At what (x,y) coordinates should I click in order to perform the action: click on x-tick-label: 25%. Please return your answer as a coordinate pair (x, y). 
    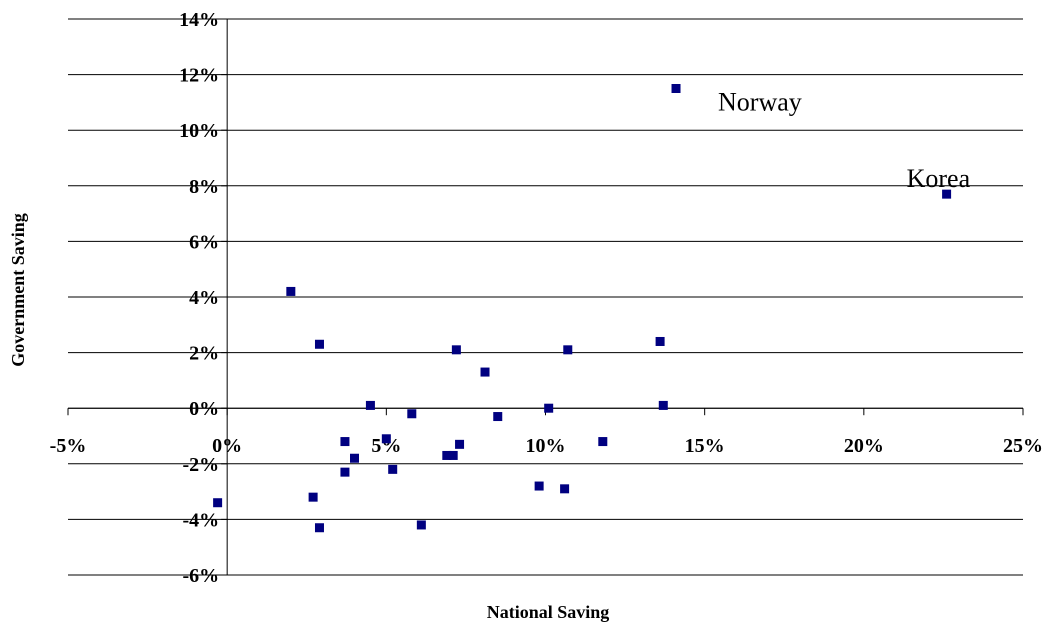
    Looking at the image, I should click on (1023, 446).